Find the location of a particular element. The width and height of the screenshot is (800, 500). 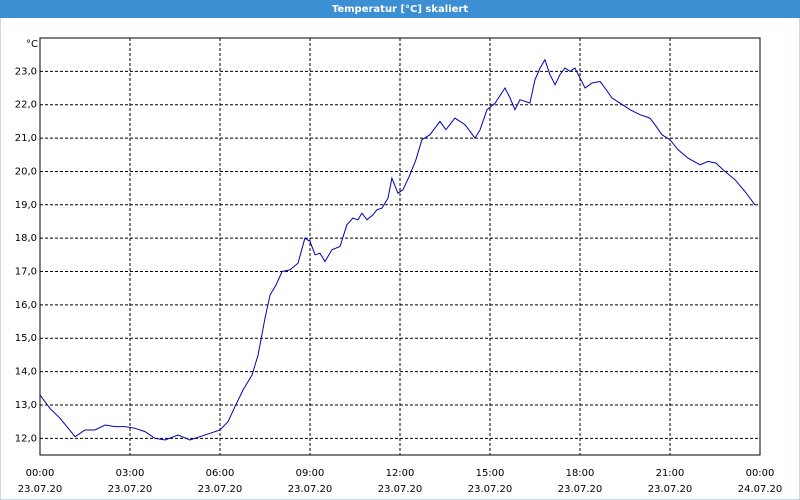

y-tick-label: 14,0 is located at coordinates (26, 372).